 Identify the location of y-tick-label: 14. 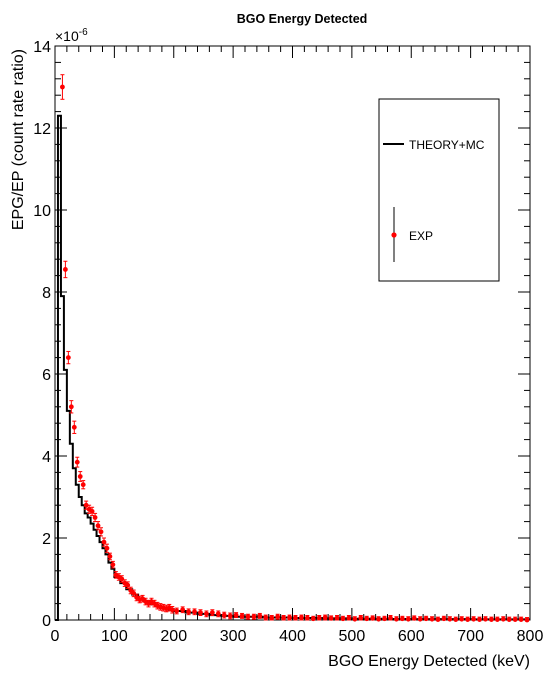
(42, 47).